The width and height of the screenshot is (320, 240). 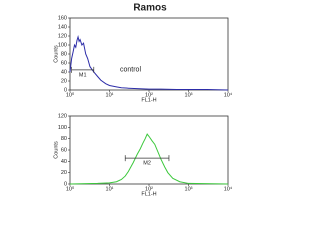 I want to click on chart-title: Ramos, so click(x=150, y=8).